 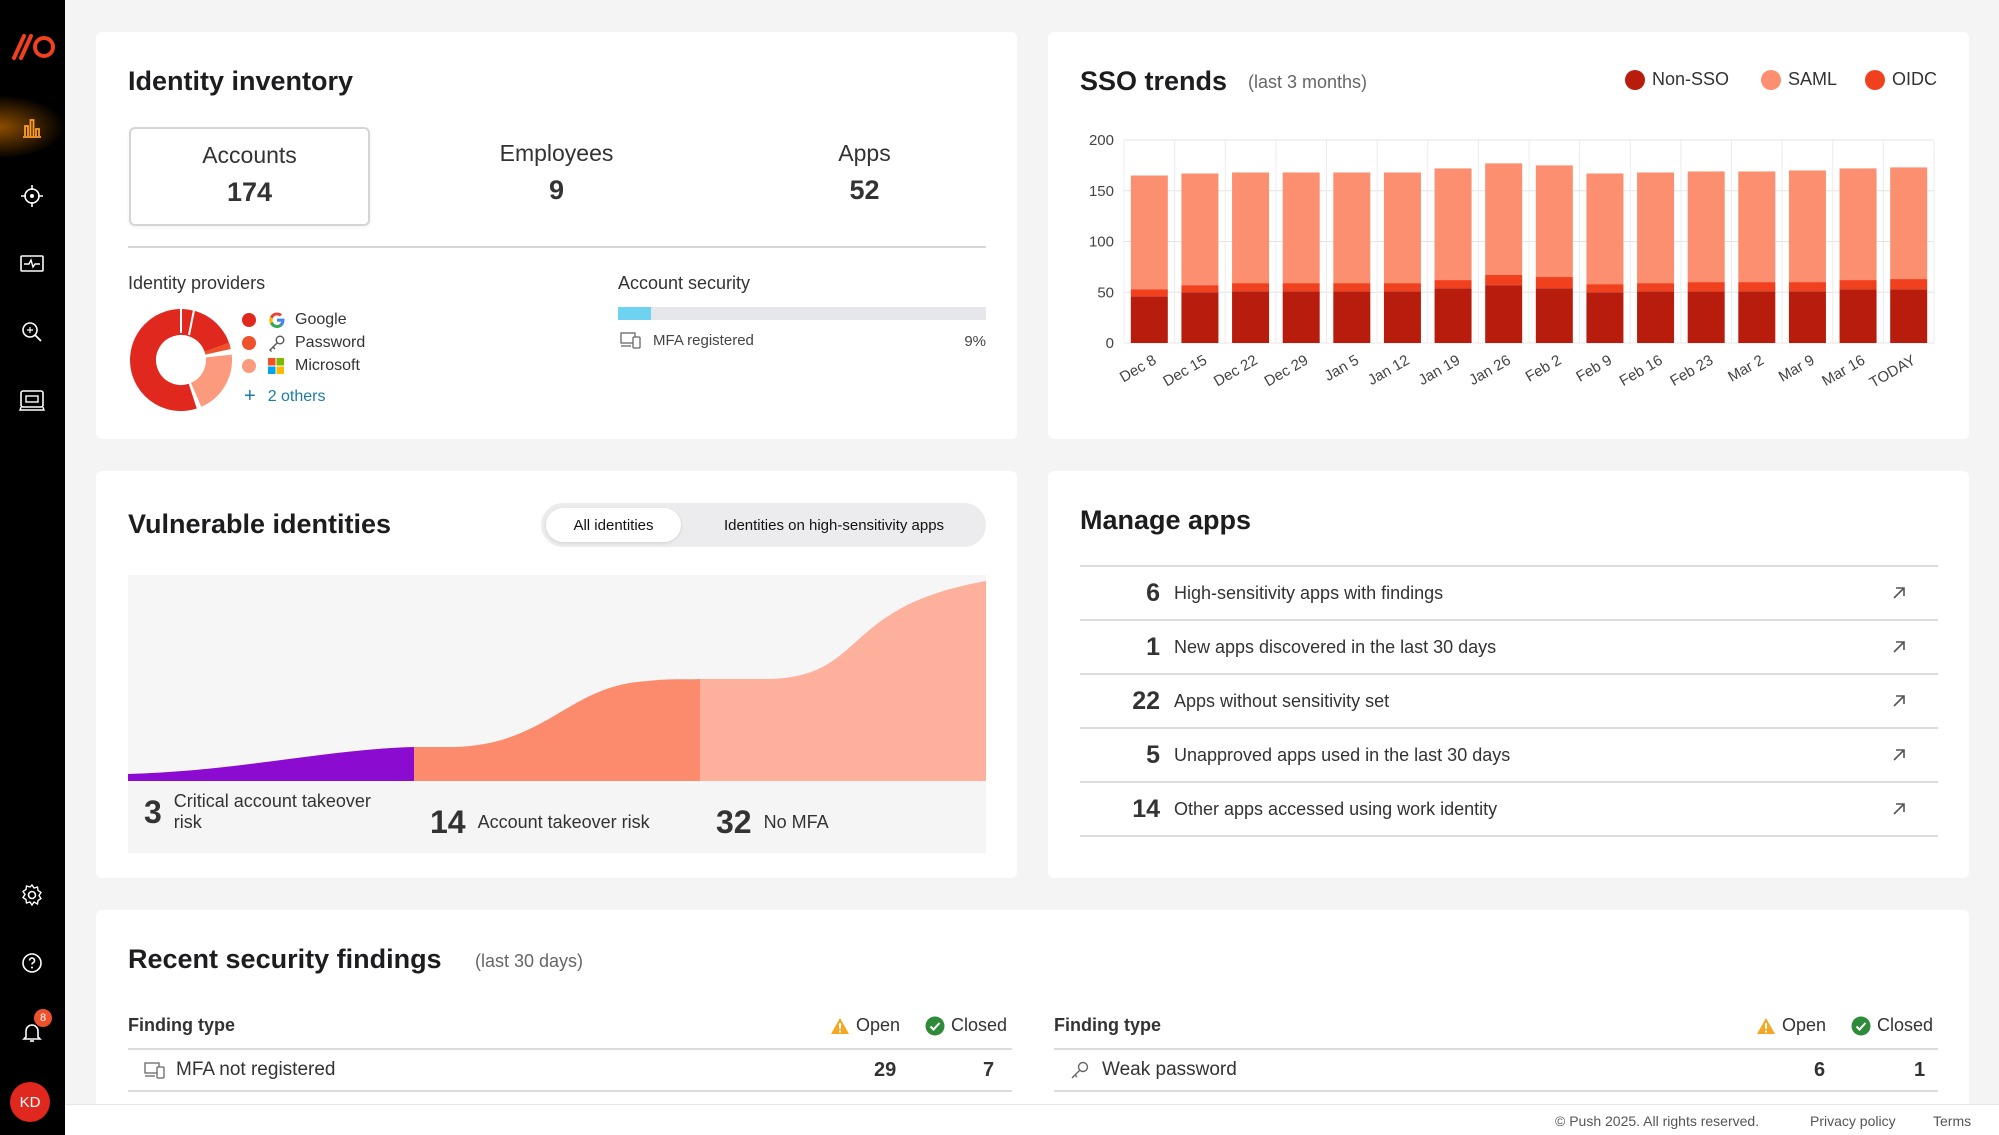 I want to click on stat-label: Critical account takeover risk, so click(x=272, y=811).